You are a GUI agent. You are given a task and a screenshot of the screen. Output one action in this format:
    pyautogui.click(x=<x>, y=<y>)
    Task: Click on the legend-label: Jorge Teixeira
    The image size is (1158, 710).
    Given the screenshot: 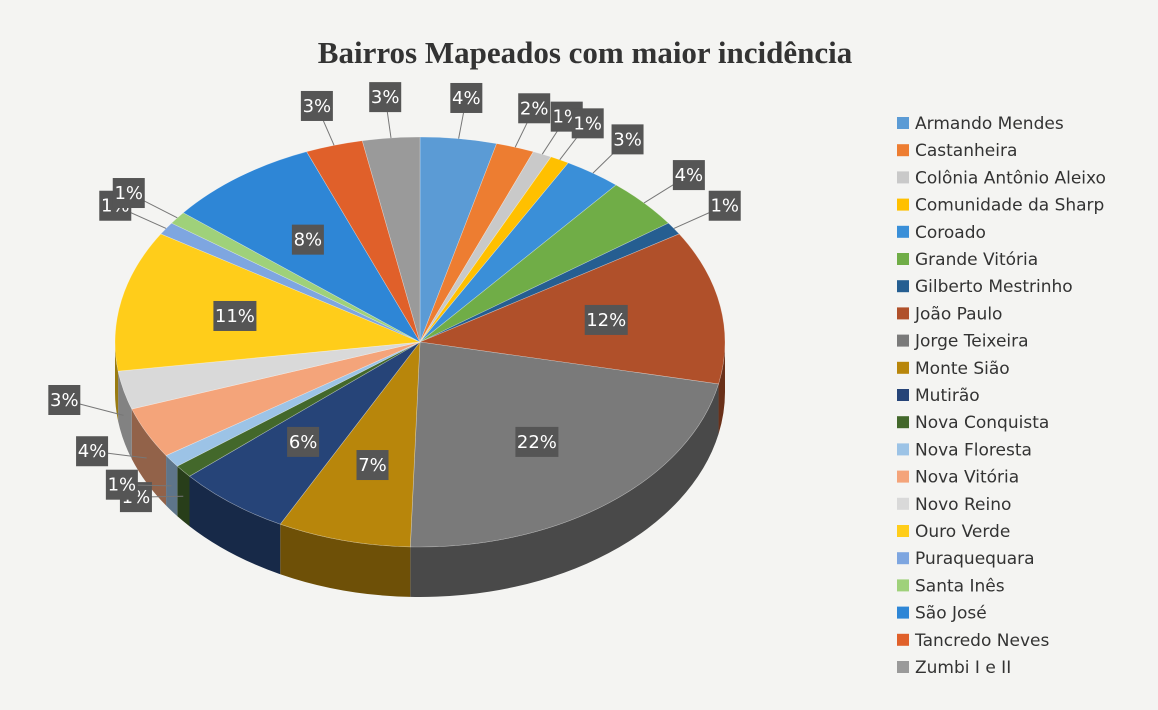 What is the action you would take?
    pyautogui.click(x=971, y=342)
    